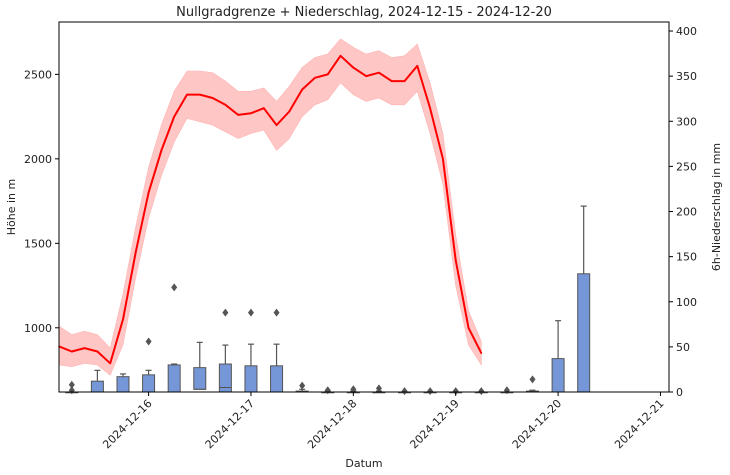 This screenshot has width=730, height=475. I want to click on y-right-tick-label: 100, so click(686, 302).